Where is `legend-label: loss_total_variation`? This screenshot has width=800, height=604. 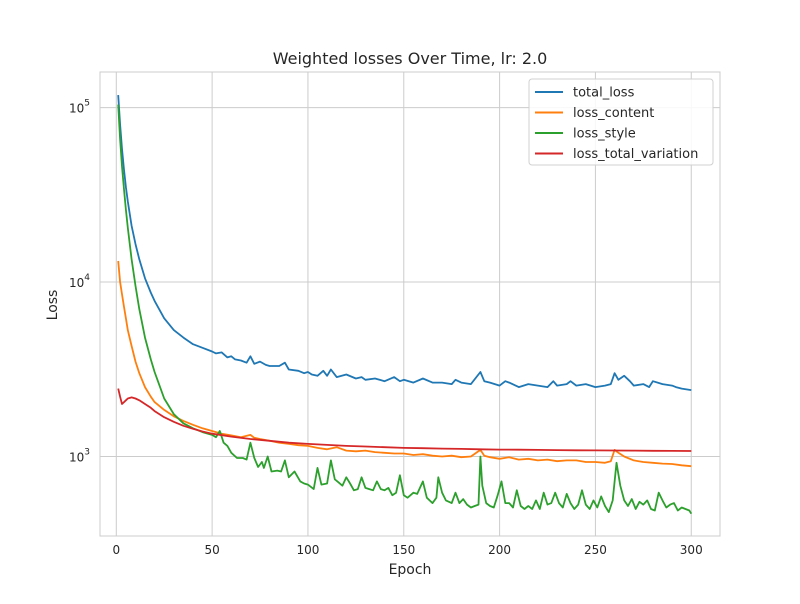
legend-label: loss_total_variation is located at coordinates (635, 154).